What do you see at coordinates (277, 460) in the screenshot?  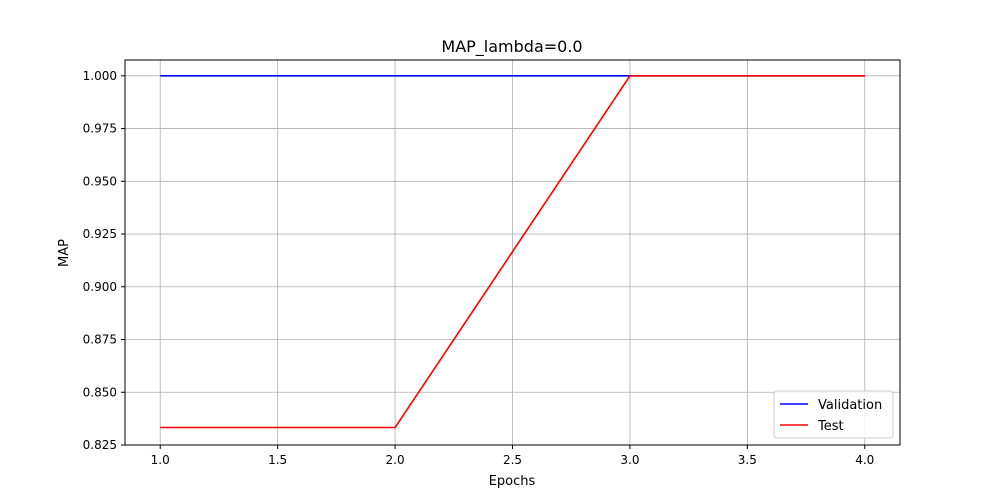 I see `x-tick-label: 1.5` at bounding box center [277, 460].